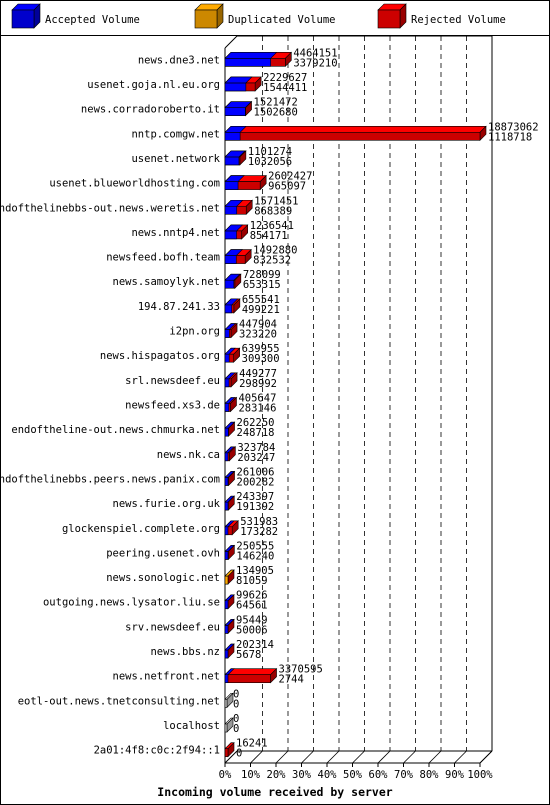  What do you see at coordinates (315, 63) in the screenshot?
I see `value-accepted: 3379210` at bounding box center [315, 63].